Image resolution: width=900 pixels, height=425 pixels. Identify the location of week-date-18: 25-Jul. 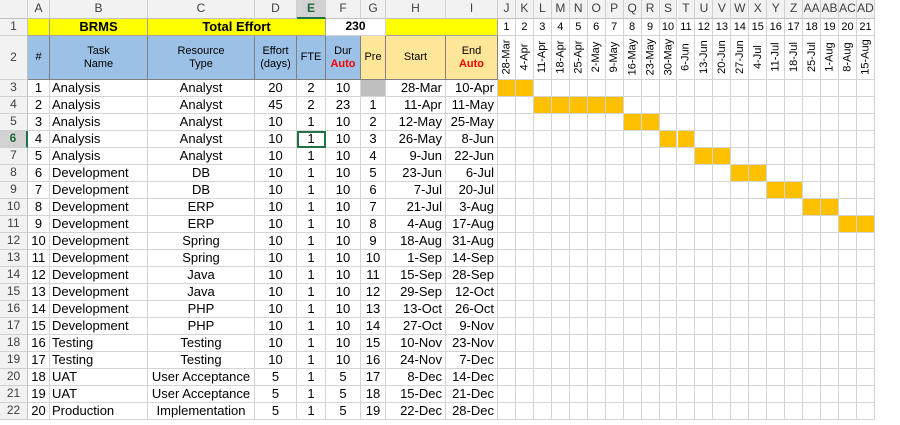
(812, 58).